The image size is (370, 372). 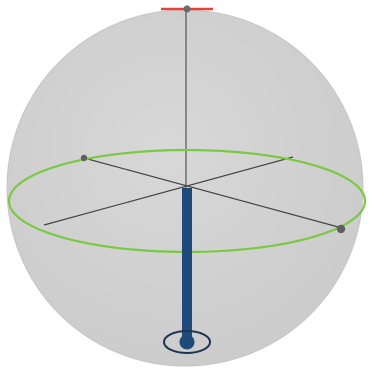 I want to click on state-target-ring, so click(x=187, y=342).